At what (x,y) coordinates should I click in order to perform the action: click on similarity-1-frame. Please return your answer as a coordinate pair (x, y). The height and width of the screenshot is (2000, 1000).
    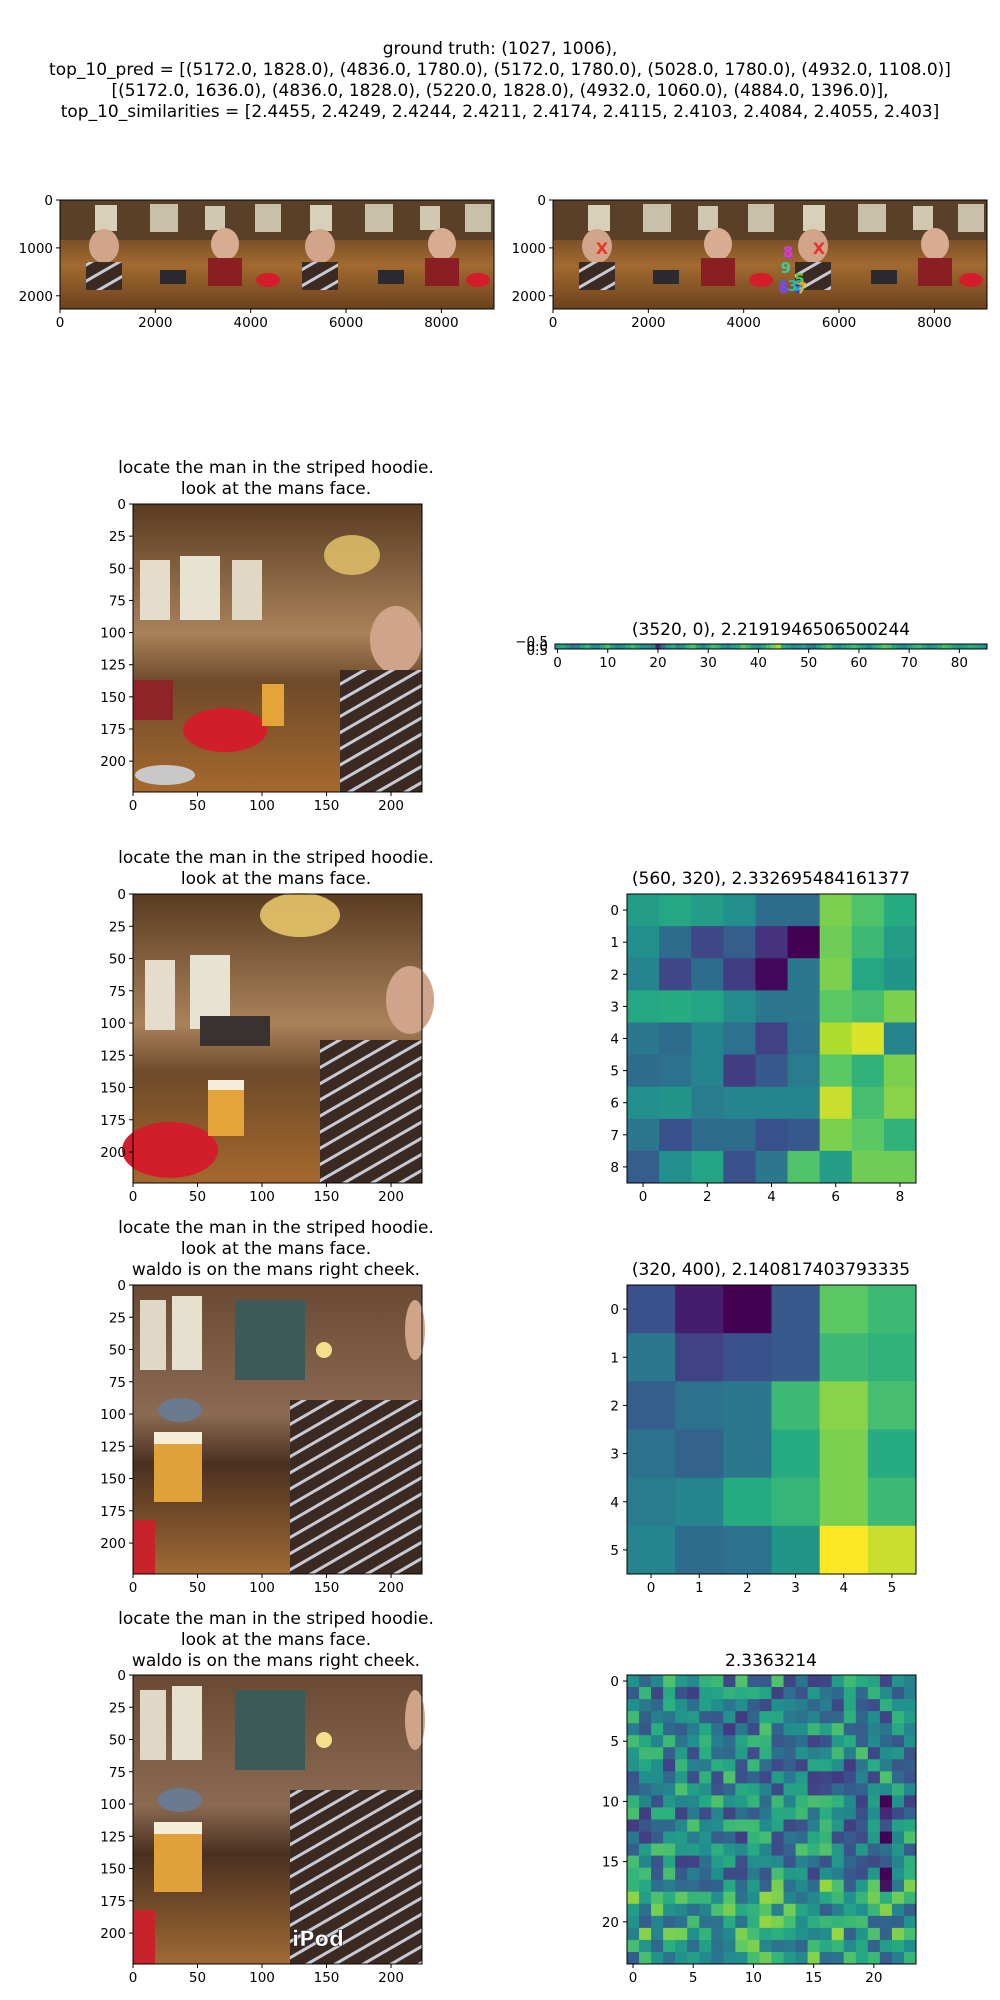
    Looking at the image, I should click on (771, 646).